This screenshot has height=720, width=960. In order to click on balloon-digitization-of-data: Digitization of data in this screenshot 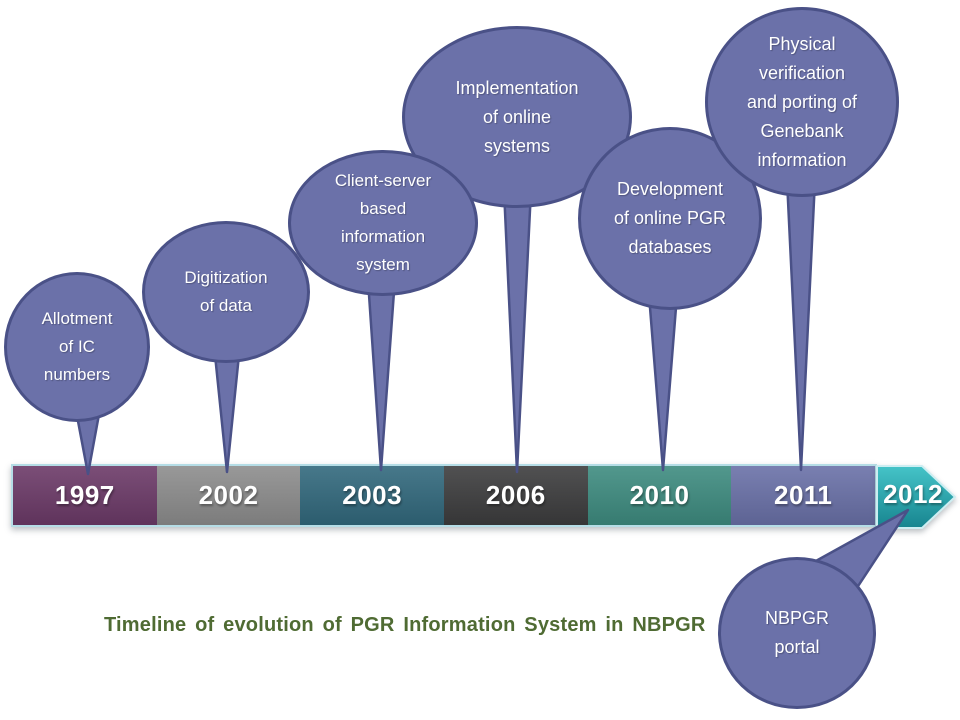, I will do `click(226, 292)`.